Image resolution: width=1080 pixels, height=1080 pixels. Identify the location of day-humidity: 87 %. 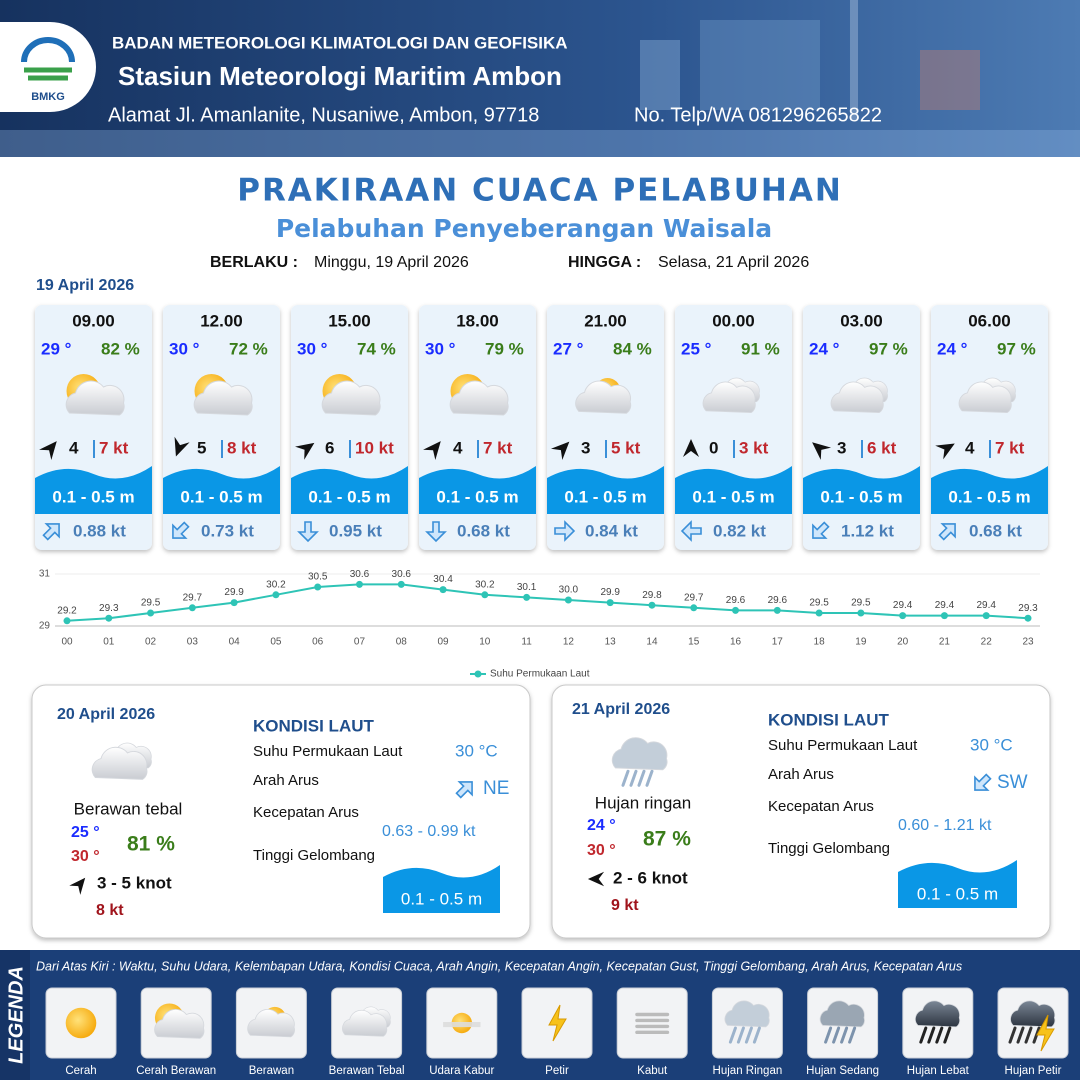
(667, 839).